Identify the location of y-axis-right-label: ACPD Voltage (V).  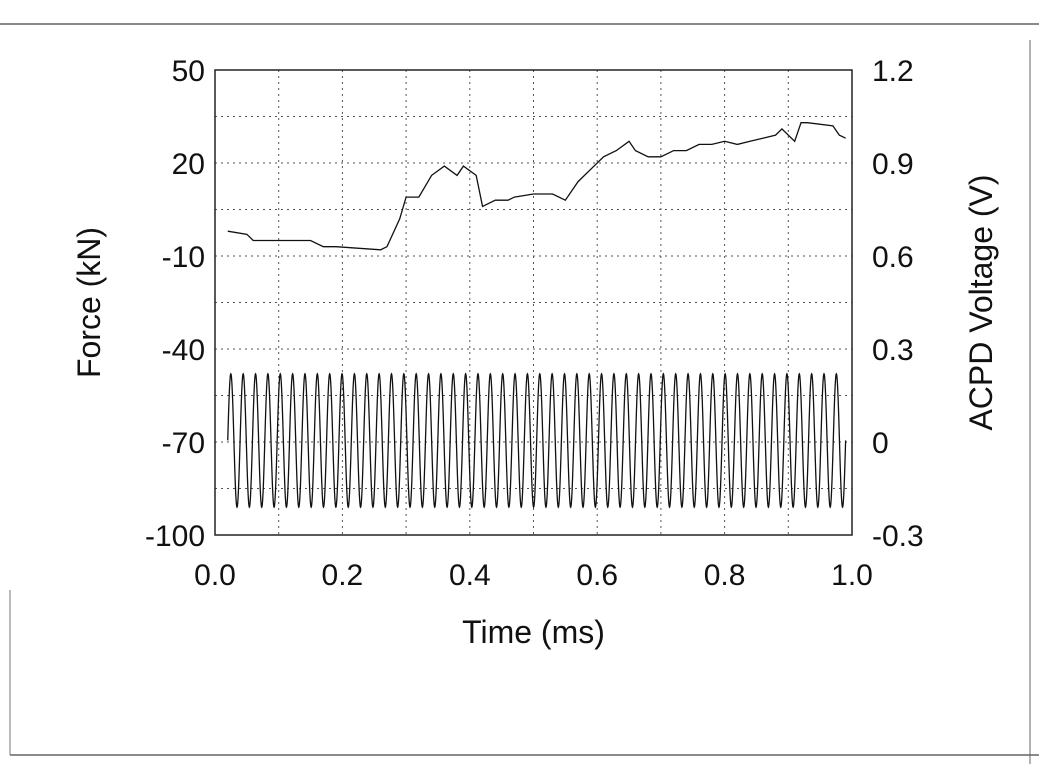
(981, 302).